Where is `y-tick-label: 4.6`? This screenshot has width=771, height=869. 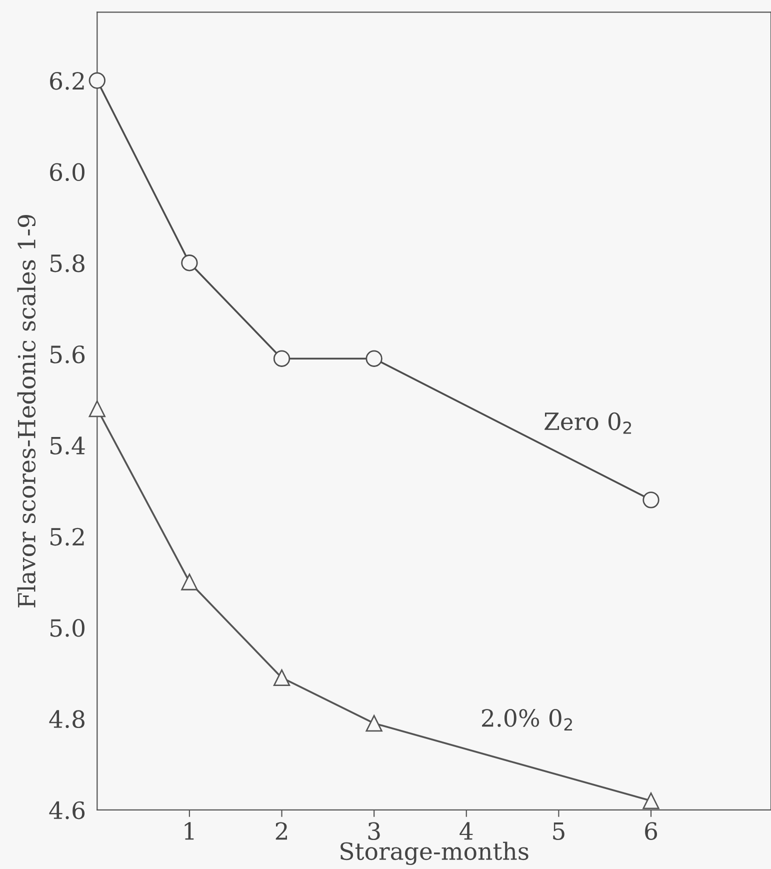 y-tick-label: 4.6 is located at coordinates (67, 810).